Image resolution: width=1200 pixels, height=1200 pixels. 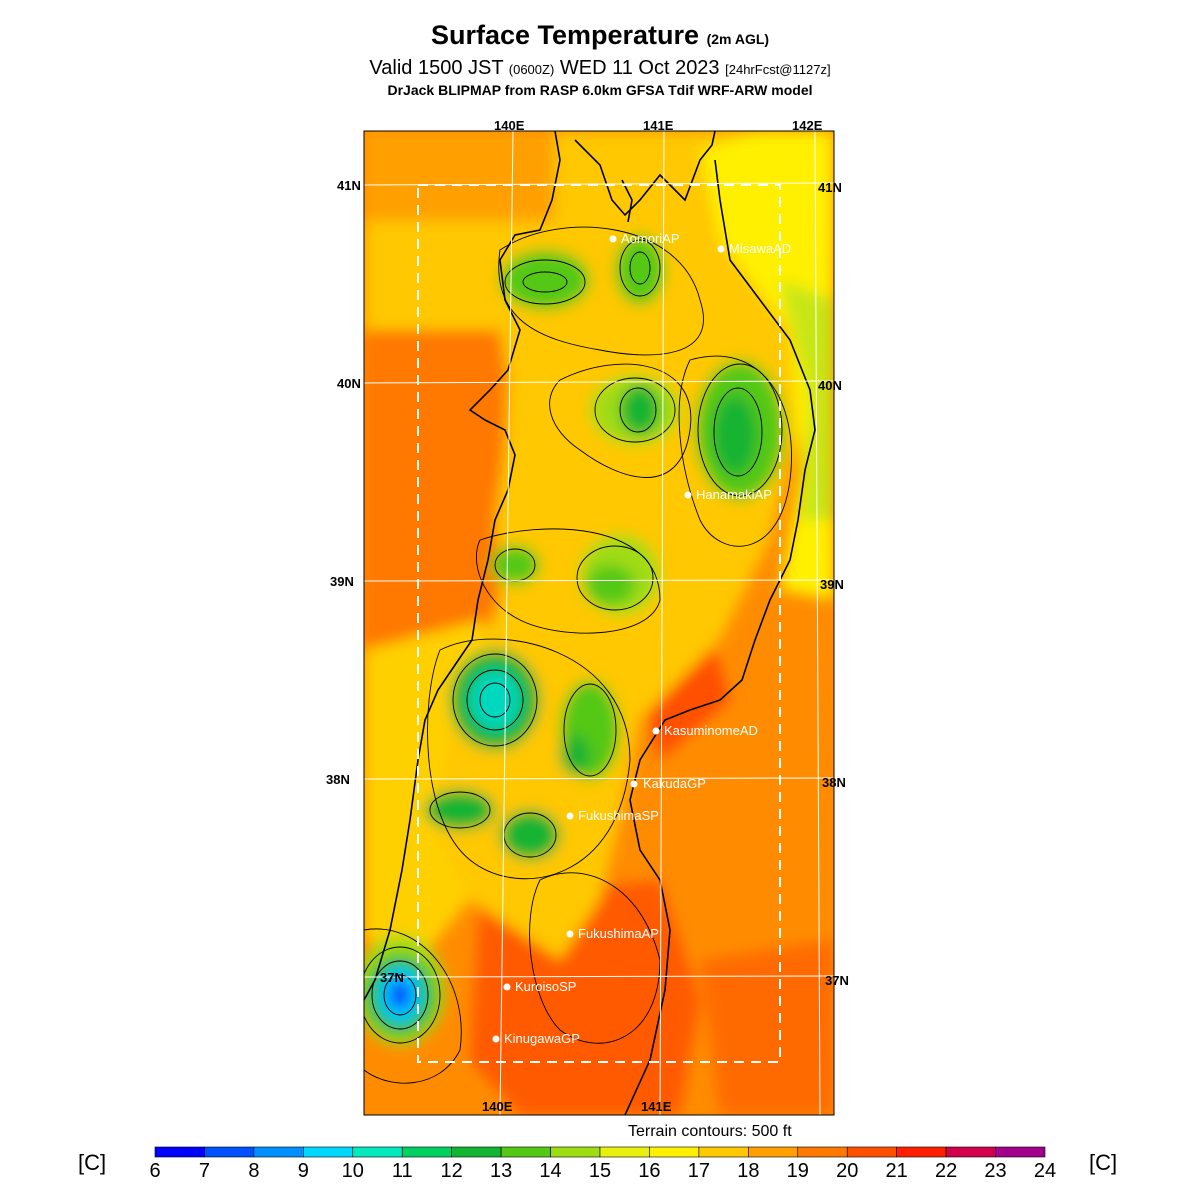 What do you see at coordinates (303, 1171) in the screenshot?
I see `colorbar-tick-label: 9` at bounding box center [303, 1171].